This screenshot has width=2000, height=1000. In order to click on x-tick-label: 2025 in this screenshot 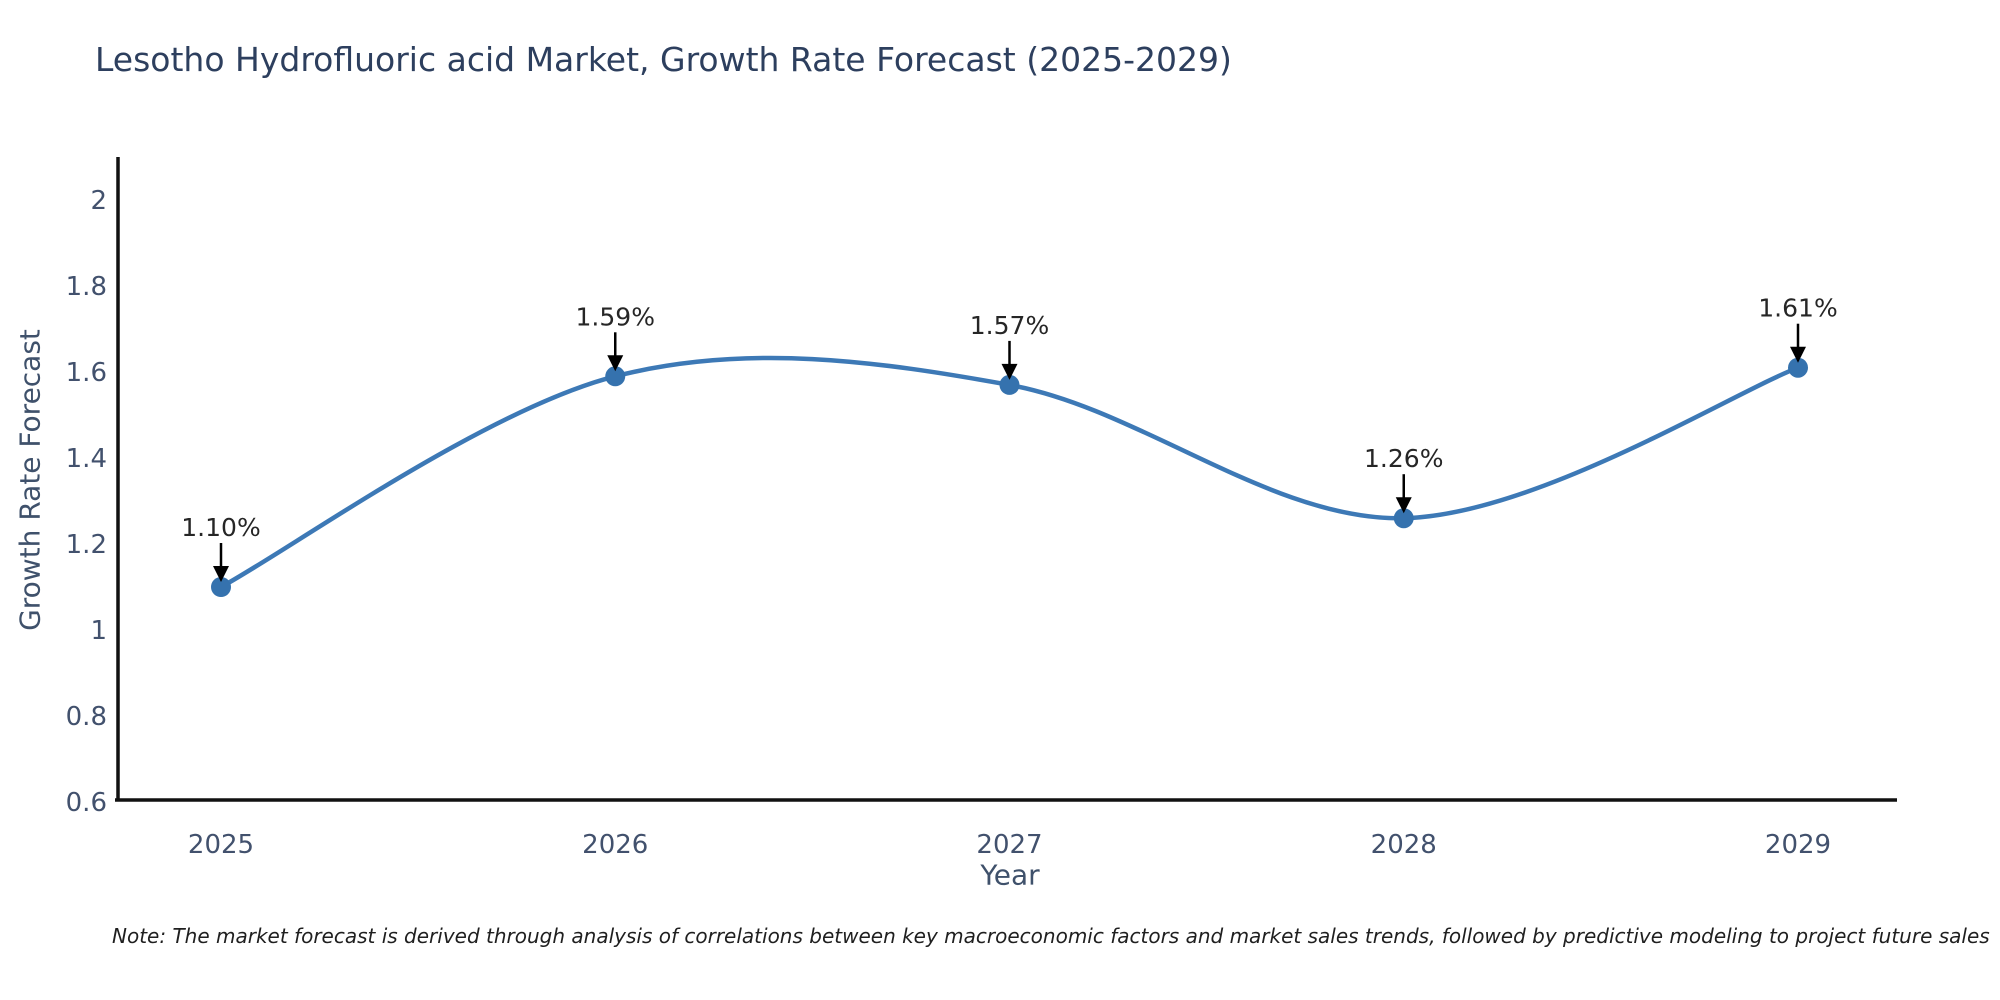, I will do `click(221, 845)`.